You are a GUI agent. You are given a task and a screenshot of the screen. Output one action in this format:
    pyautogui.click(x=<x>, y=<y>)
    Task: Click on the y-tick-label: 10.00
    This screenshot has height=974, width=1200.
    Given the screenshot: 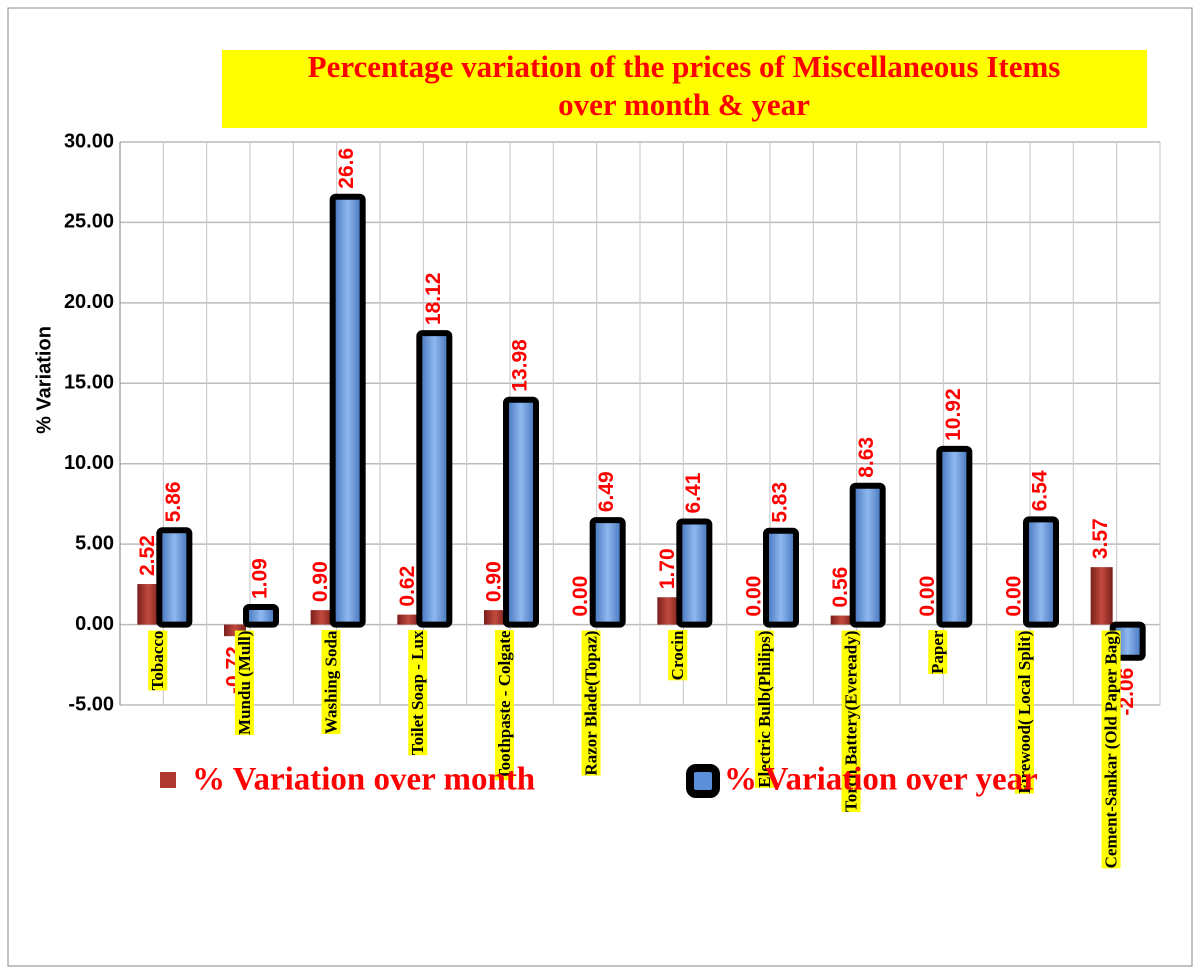 What is the action you would take?
    pyautogui.click(x=89, y=463)
    